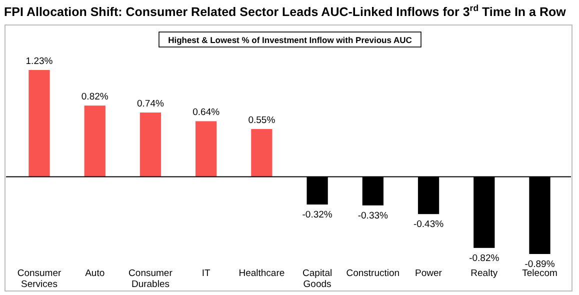 The image size is (579, 295). Describe the element at coordinates (484, 273) in the screenshot. I see `x-tick-label: Realty` at that location.